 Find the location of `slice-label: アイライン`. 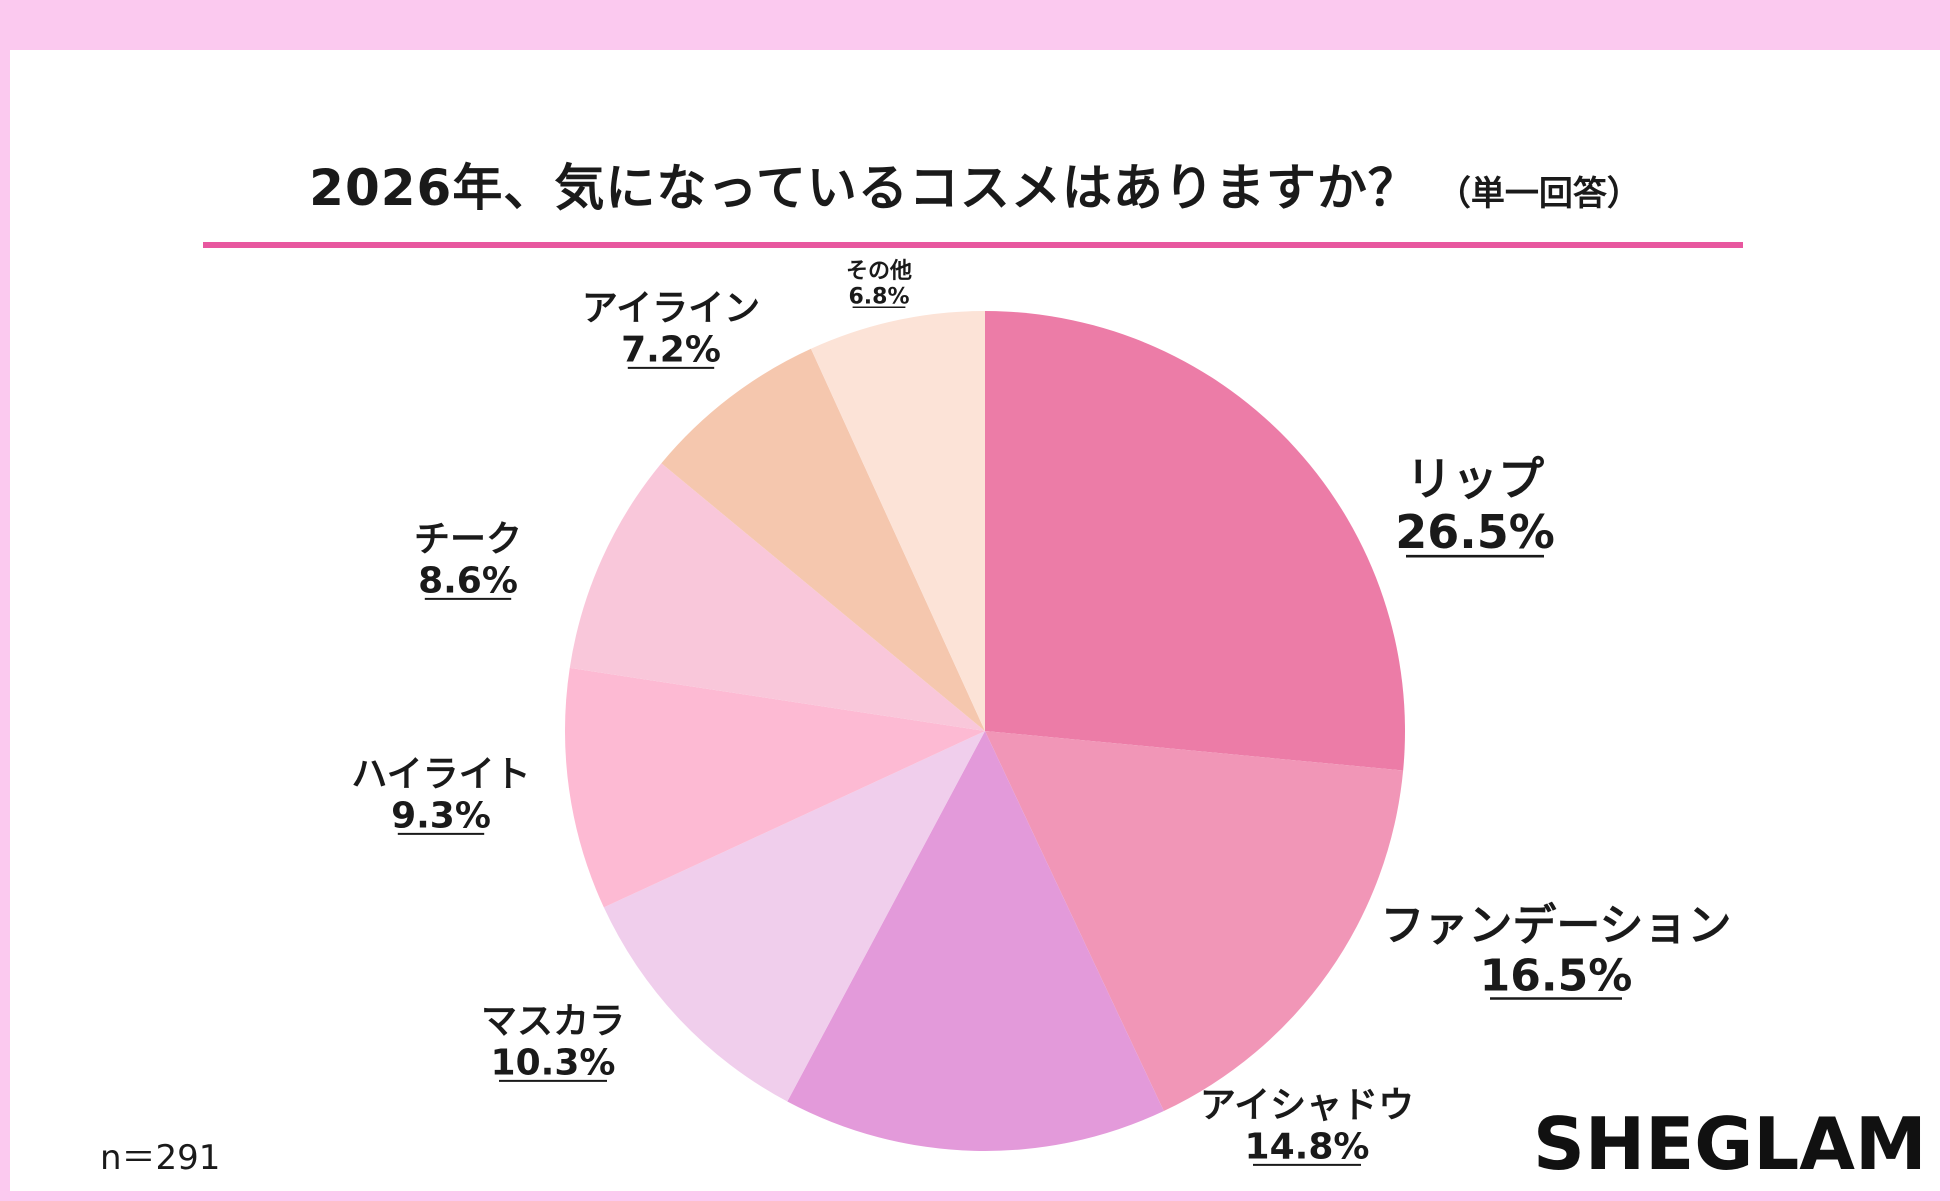

slice-label: アイライン is located at coordinates (671, 308).